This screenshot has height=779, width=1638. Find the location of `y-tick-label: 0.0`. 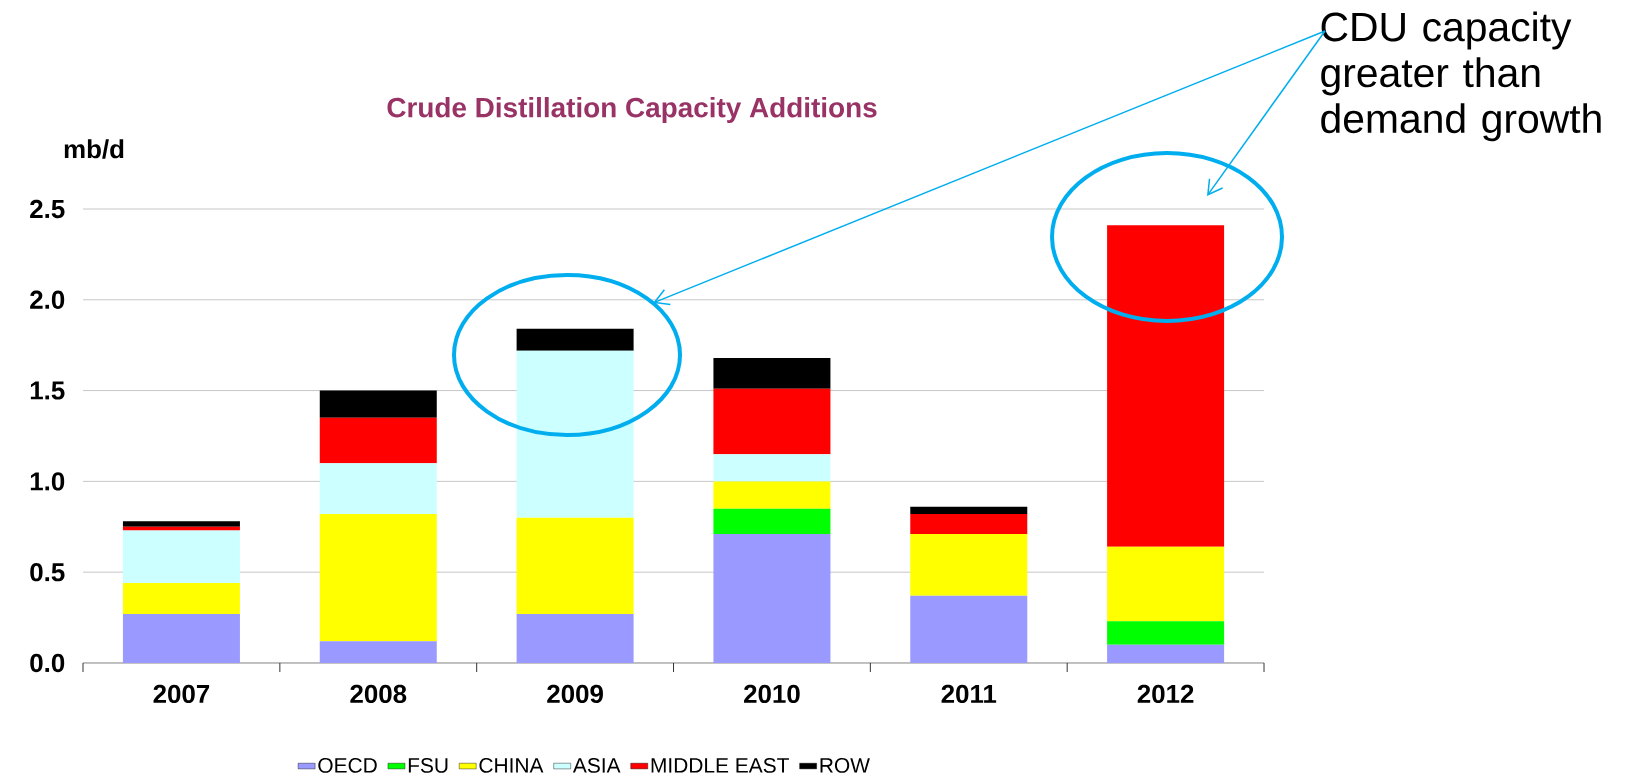

y-tick-label: 0.0 is located at coordinates (47, 663).